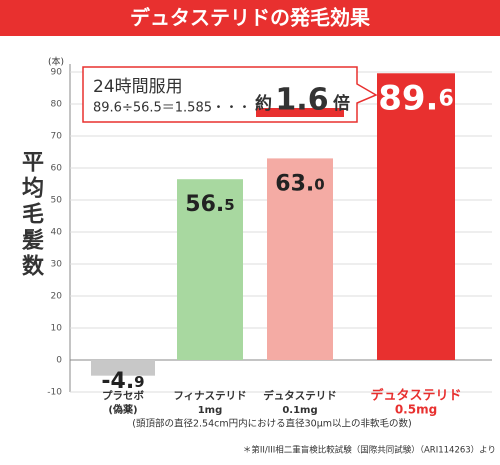 This screenshot has width=500, height=465. Describe the element at coordinates (341, 103) in the screenshot. I see `callout-suffix: 倍` at that location.